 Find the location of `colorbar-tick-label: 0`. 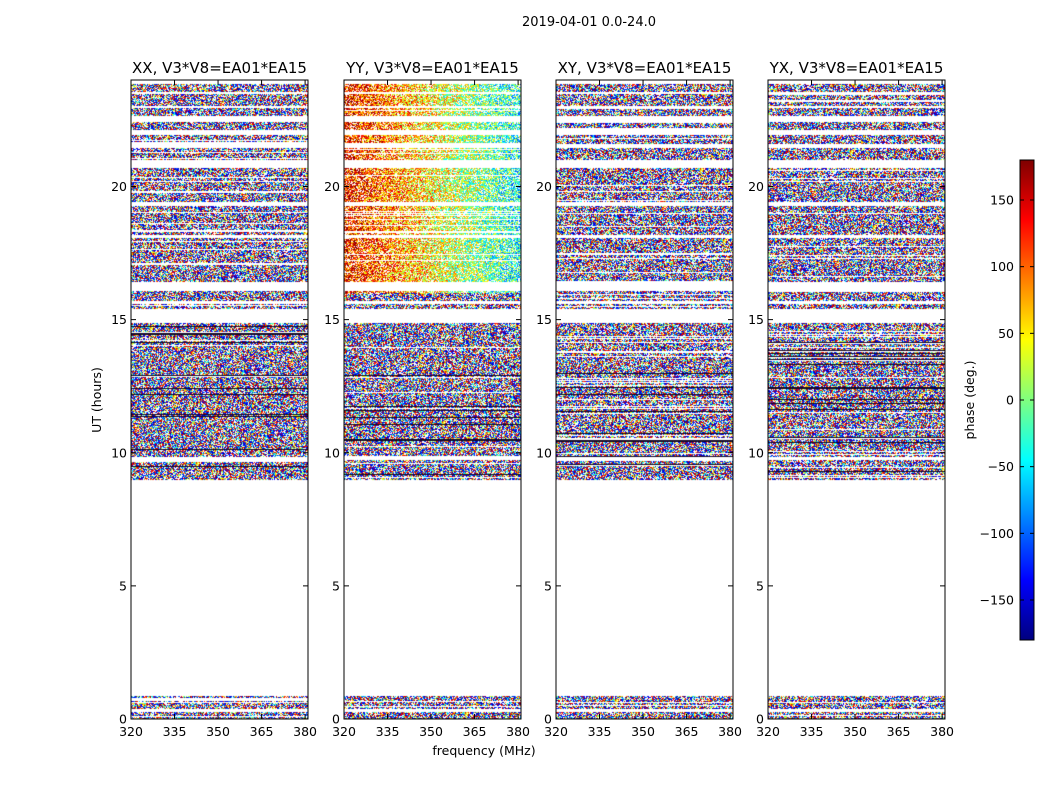

colorbar-tick-label: 0 is located at coordinates (1010, 400).